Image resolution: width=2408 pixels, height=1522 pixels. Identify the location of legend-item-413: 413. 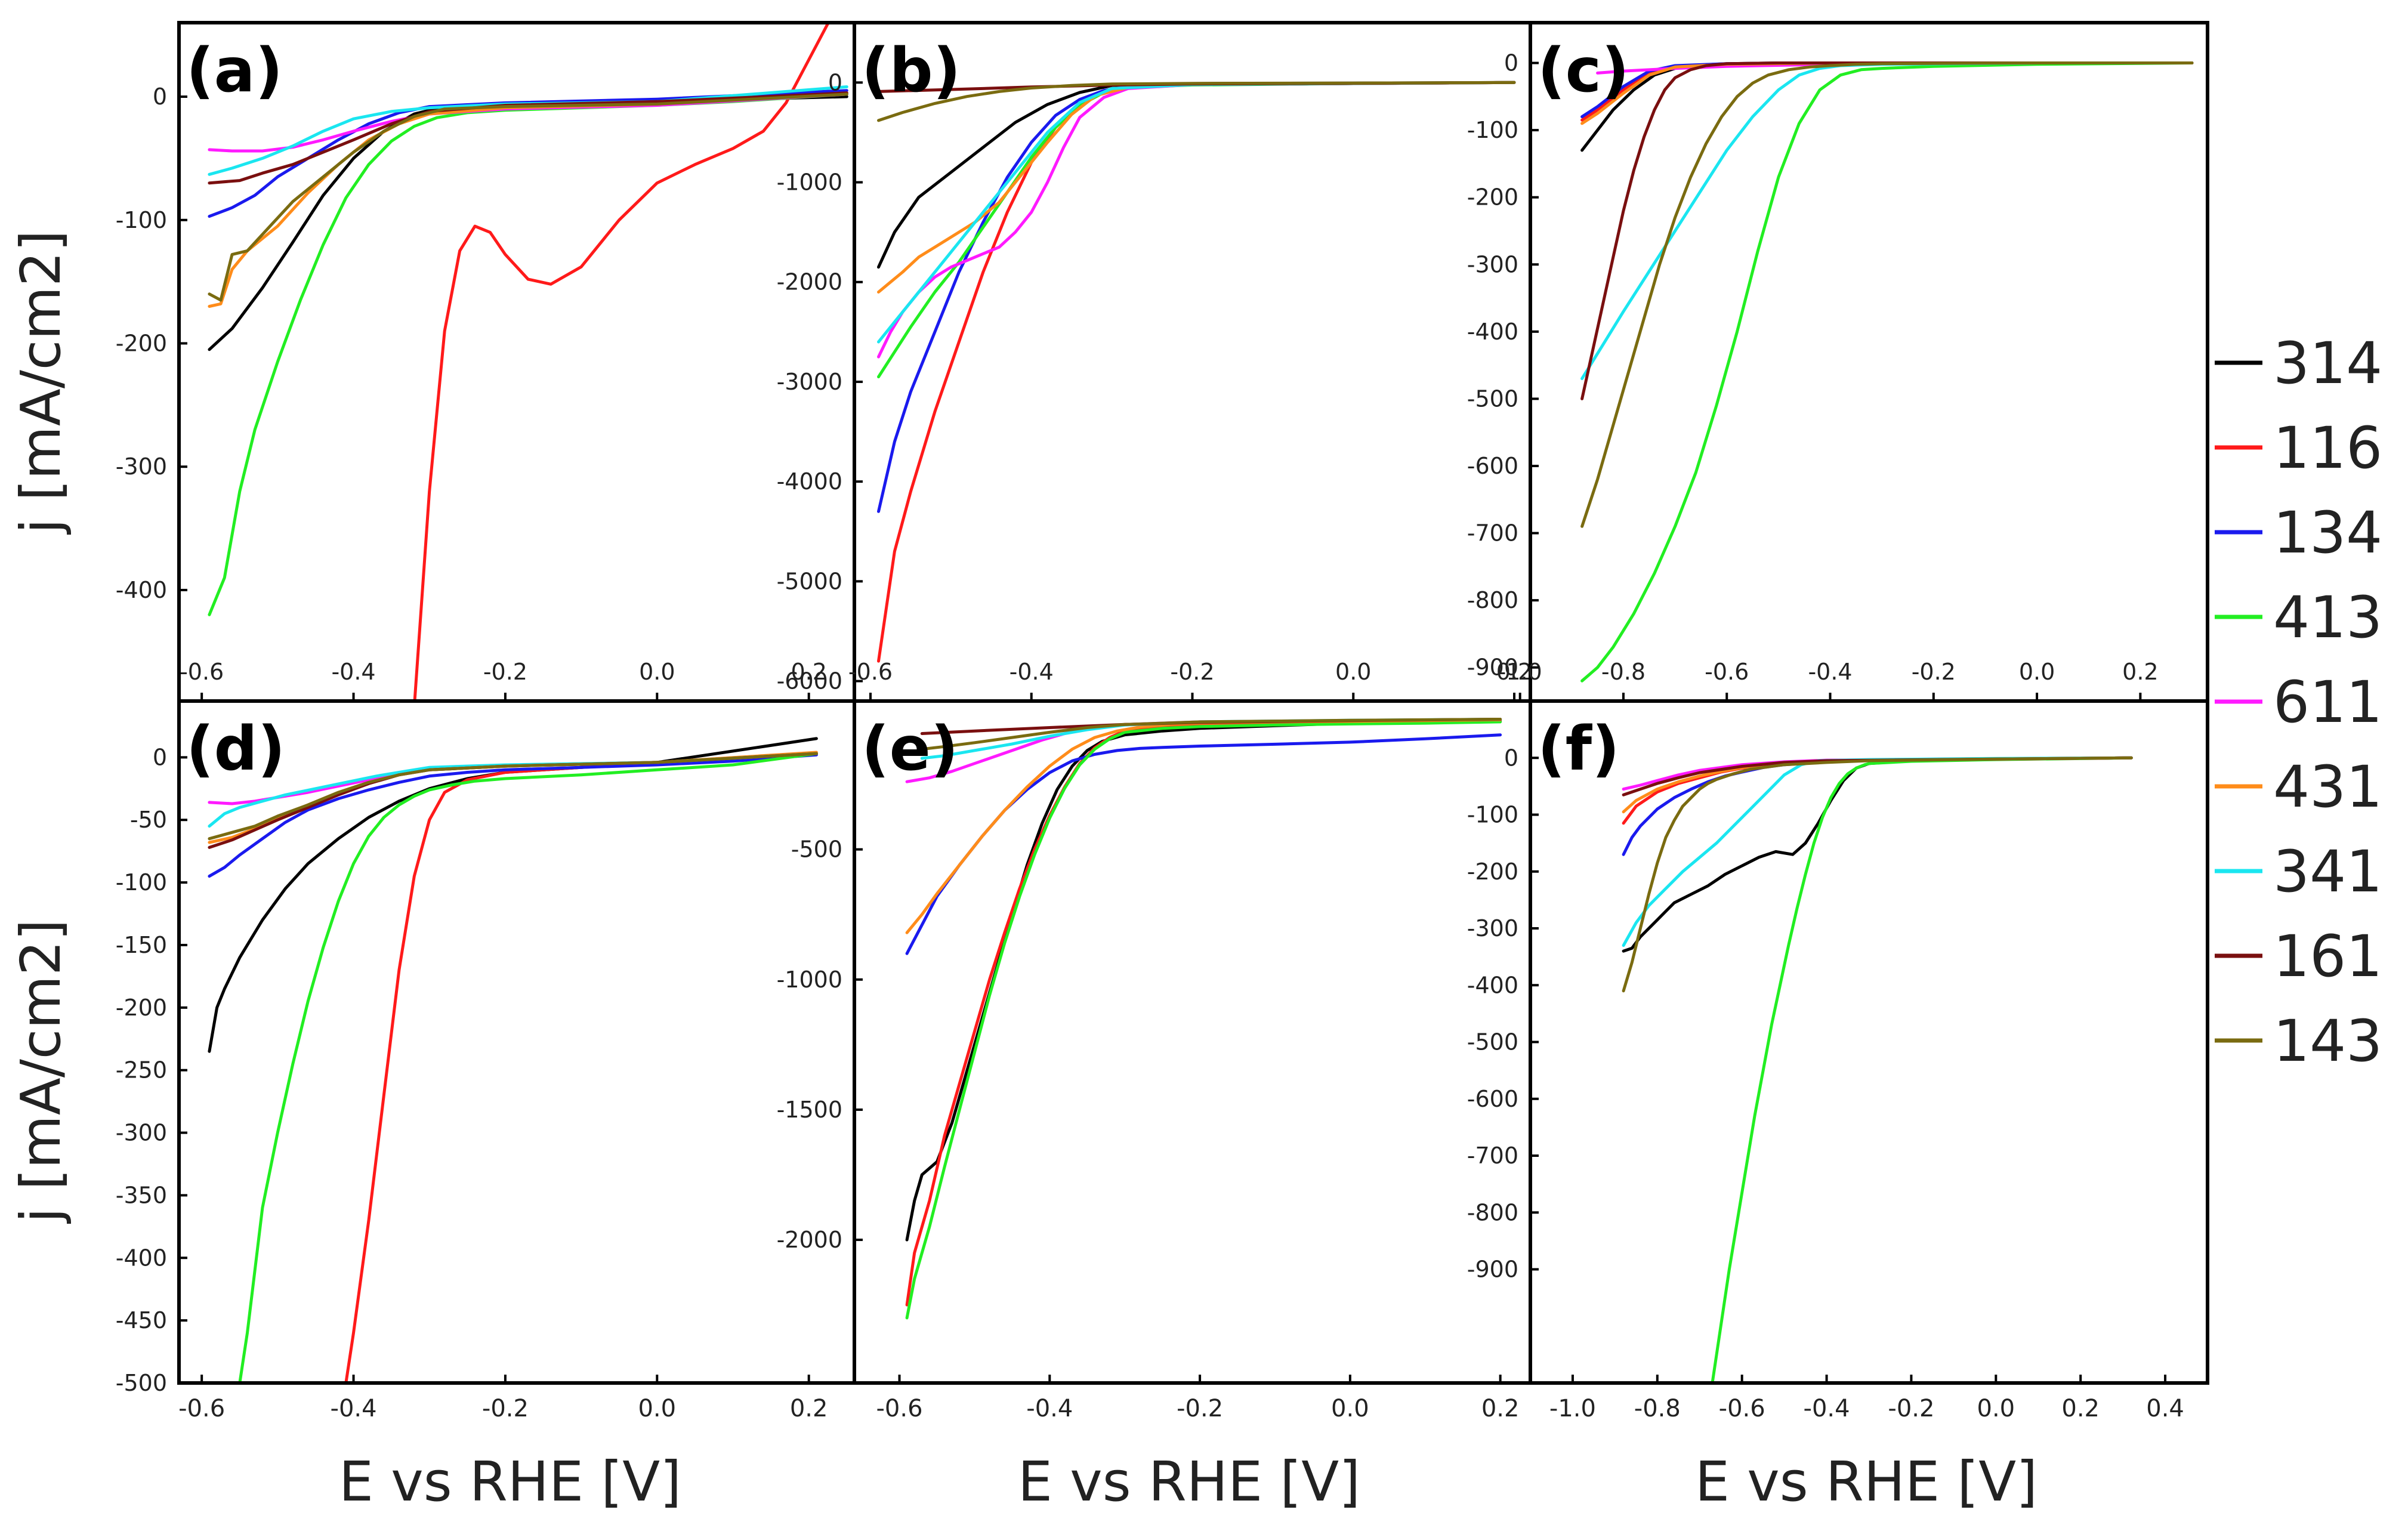
(2298, 617).